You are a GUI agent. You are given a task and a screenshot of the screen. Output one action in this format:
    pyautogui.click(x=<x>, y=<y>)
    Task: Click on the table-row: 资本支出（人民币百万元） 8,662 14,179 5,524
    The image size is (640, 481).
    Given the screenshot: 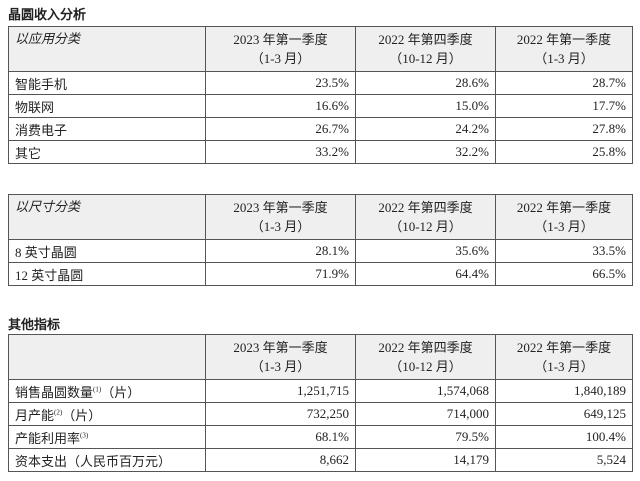 What is the action you would take?
    pyautogui.click(x=320, y=460)
    